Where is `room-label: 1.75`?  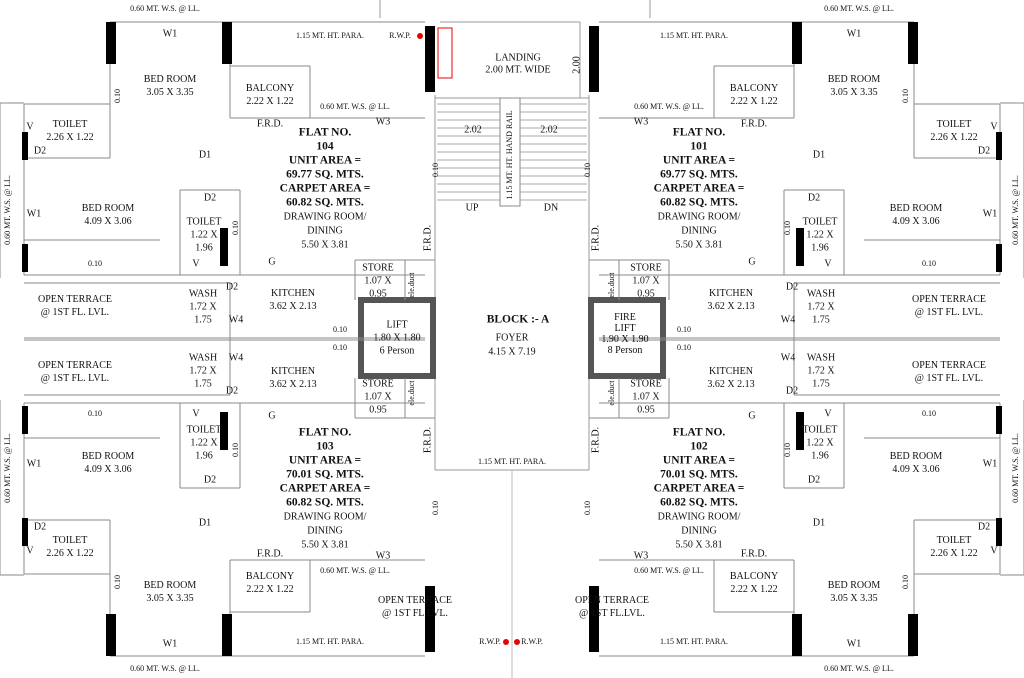
room-label: 1.75 is located at coordinates (821, 383).